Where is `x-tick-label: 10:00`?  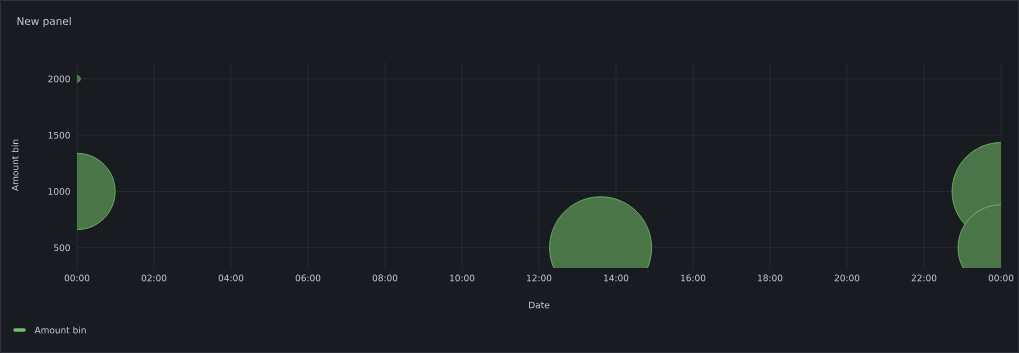
x-tick-label: 10:00 is located at coordinates (462, 278).